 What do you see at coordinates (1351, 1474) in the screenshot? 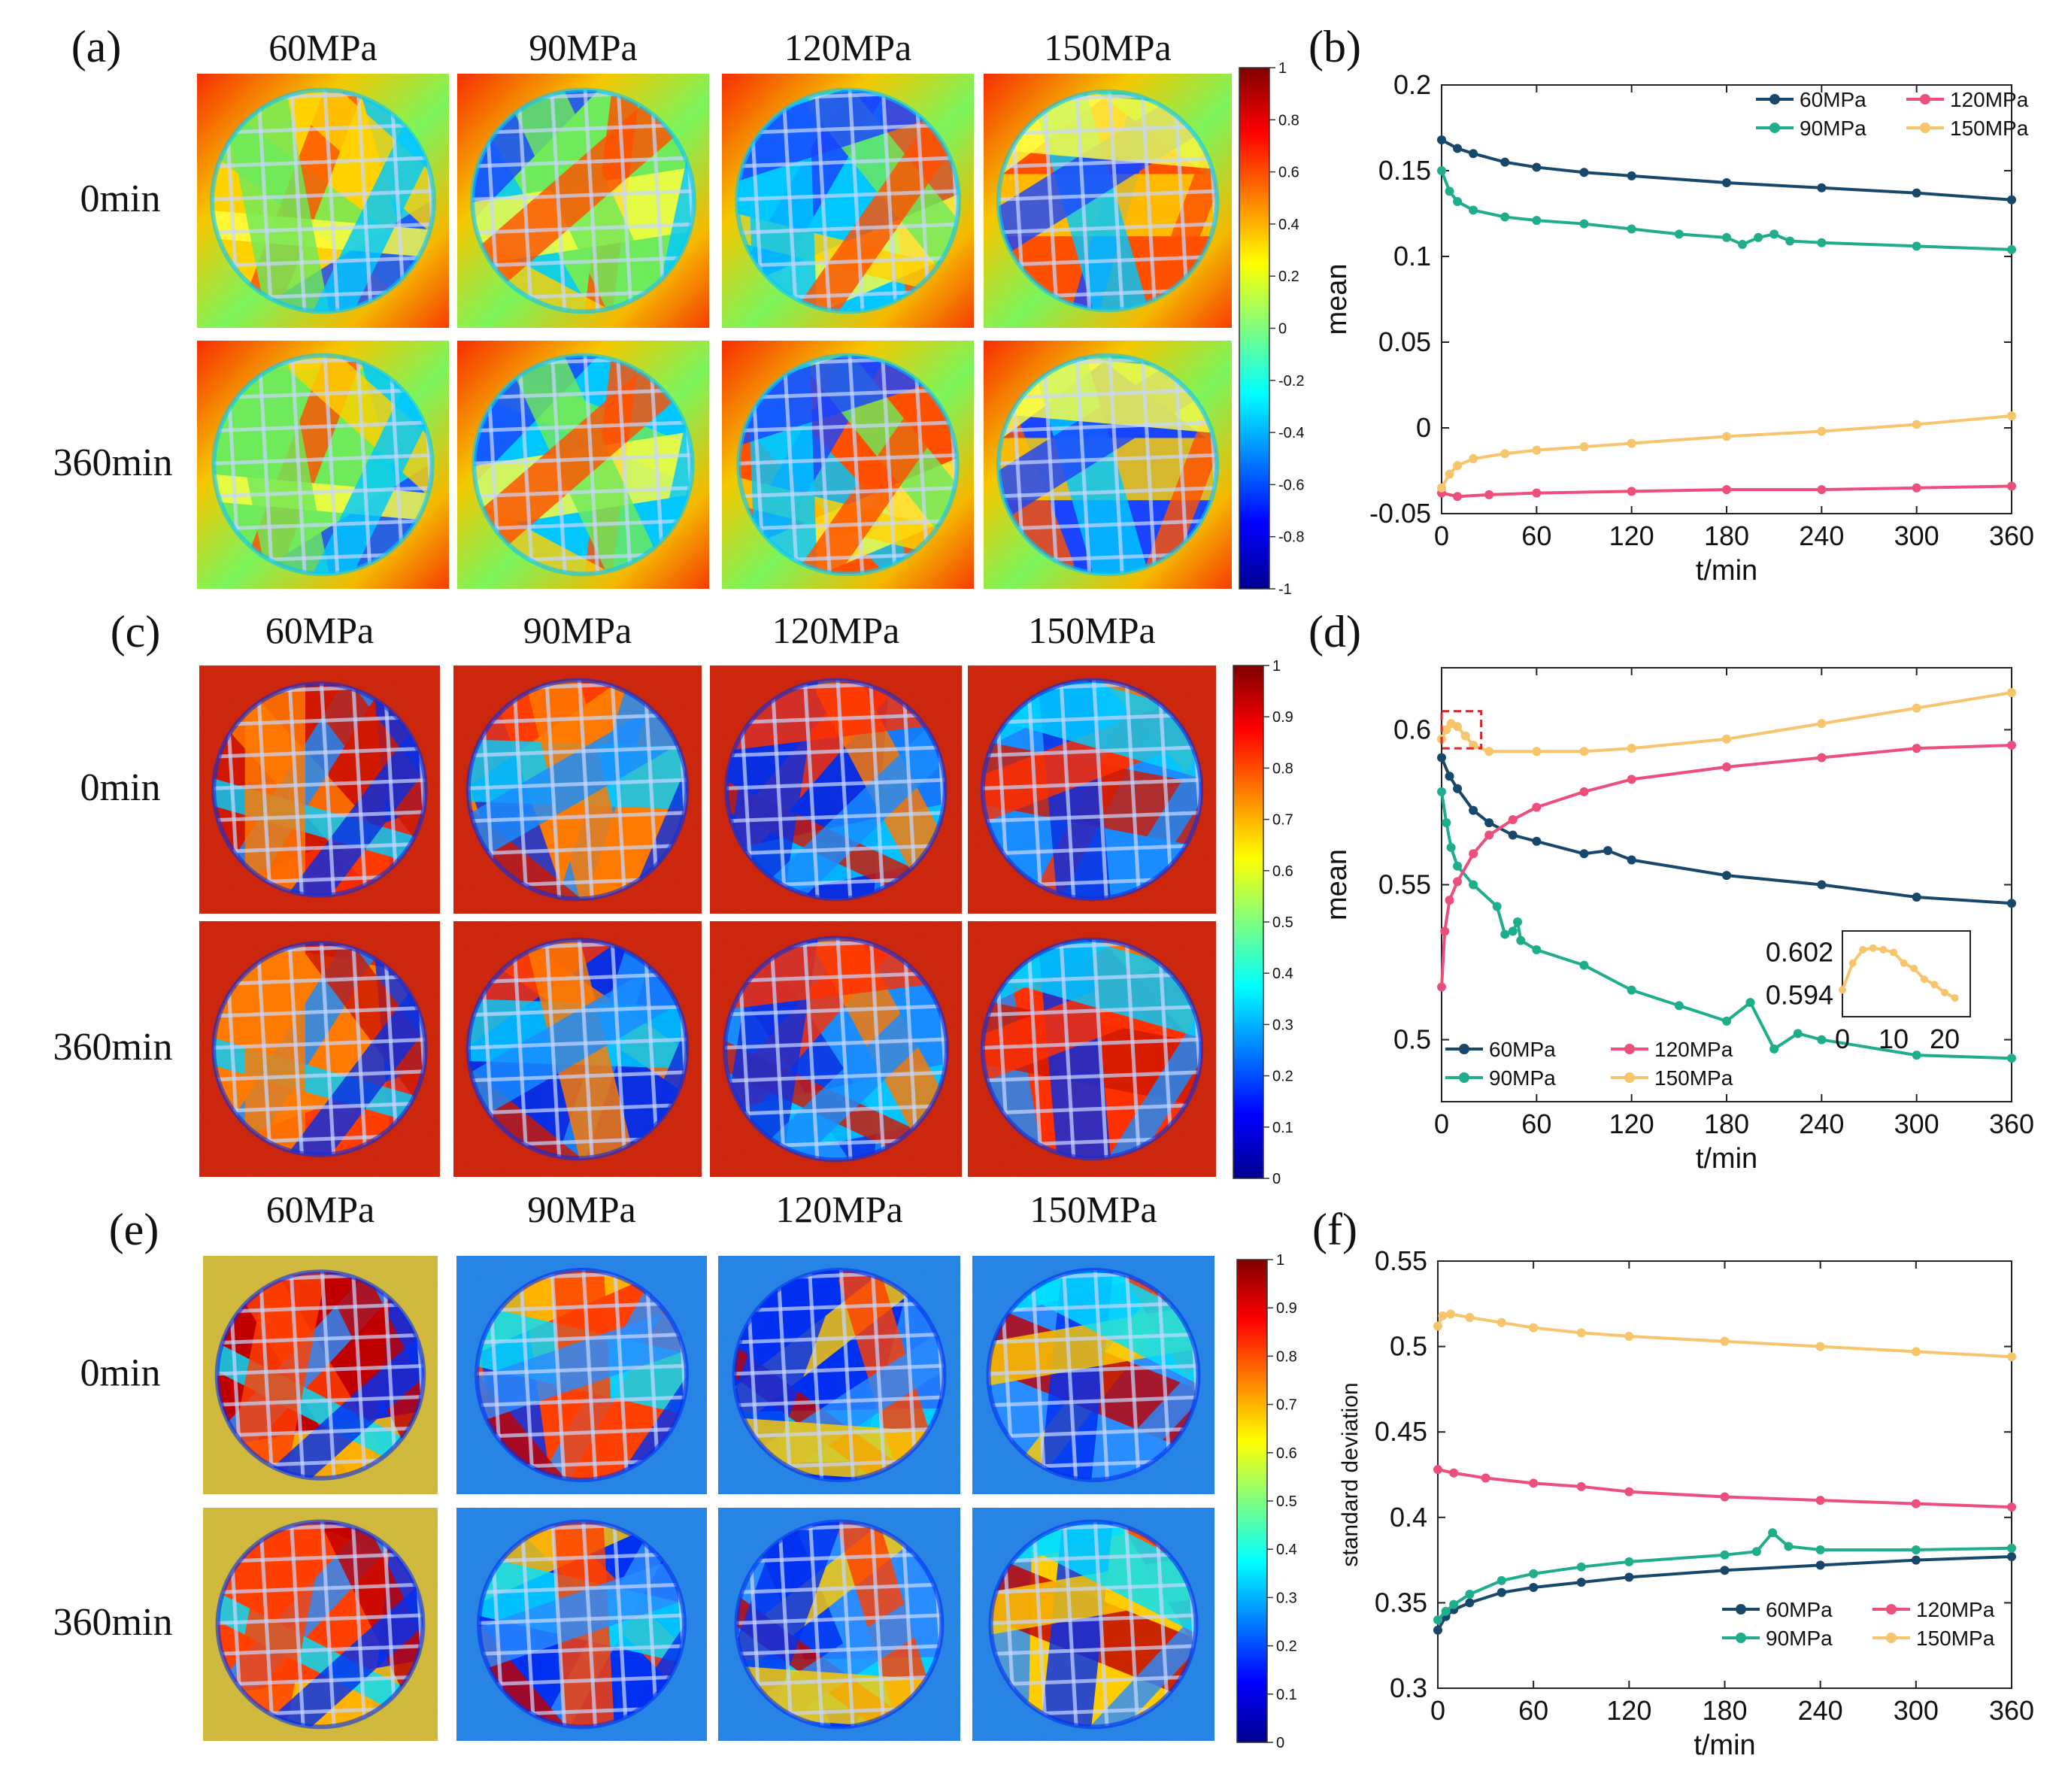
I see `chart-f-ylabel: standard deviation` at bounding box center [1351, 1474].